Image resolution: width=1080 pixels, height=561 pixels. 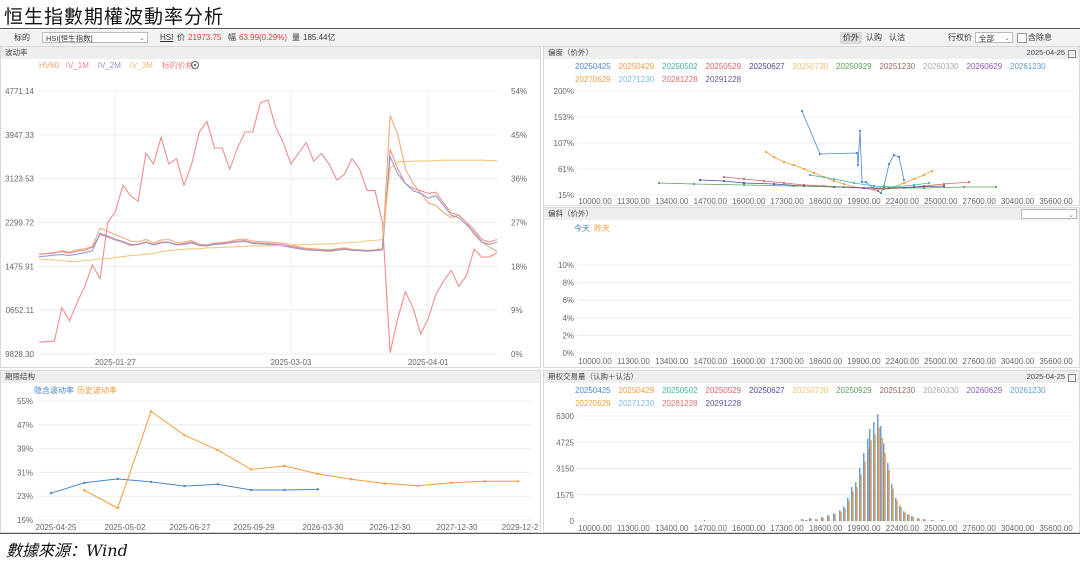 I want to click on underlying-select: HSI[恒生指数] ⌄, so click(x=95, y=37).